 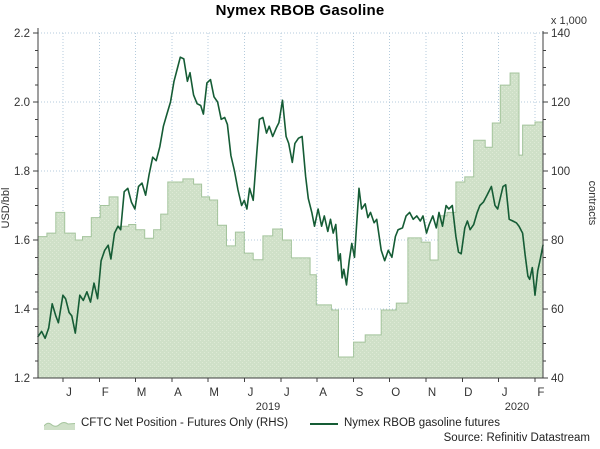 I want to click on y-right-tick-label: 100, so click(x=560, y=172).